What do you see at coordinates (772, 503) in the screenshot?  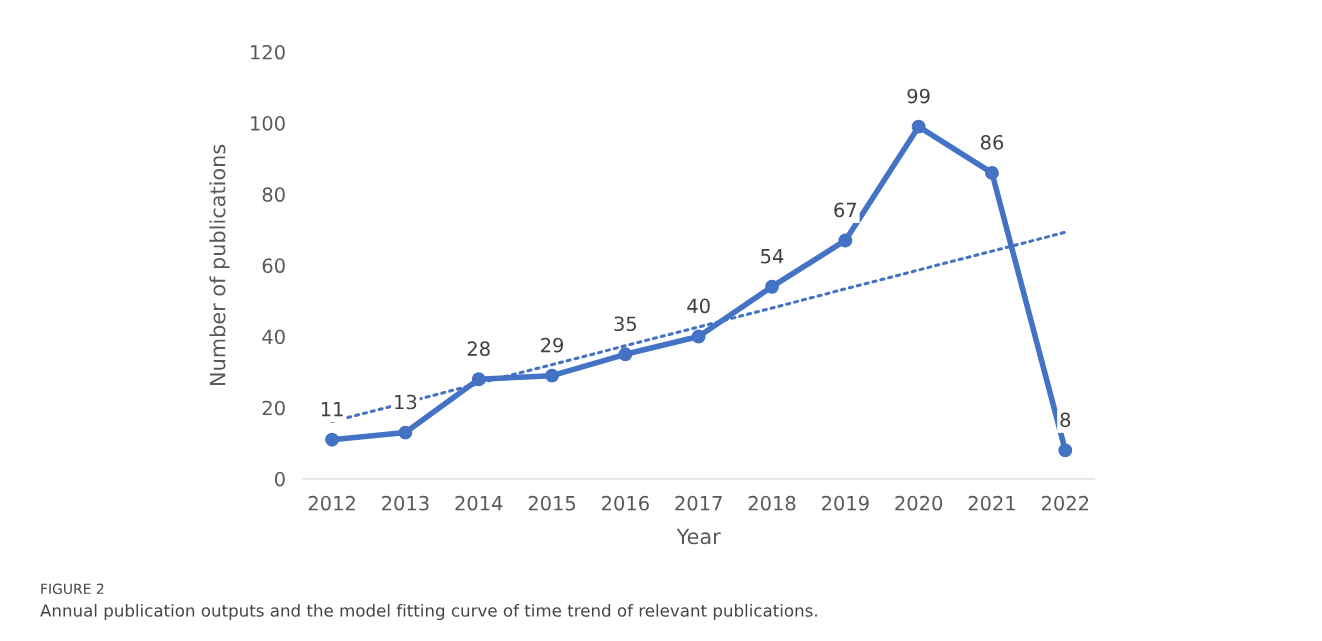 I see `x-tick-label: 2018` at bounding box center [772, 503].